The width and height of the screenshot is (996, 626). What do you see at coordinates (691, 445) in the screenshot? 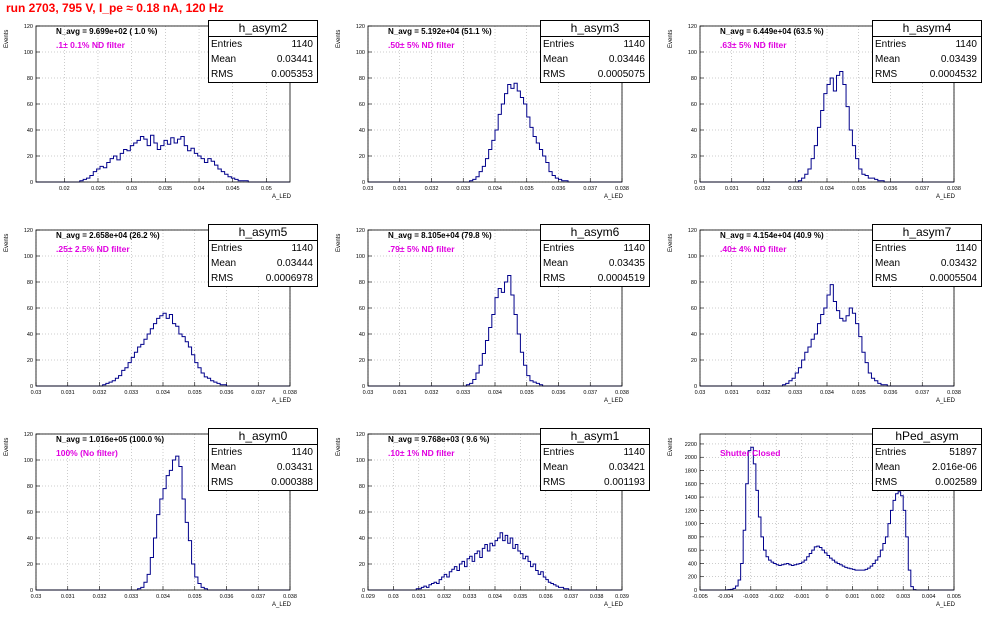
I see `y-tick-label: 2200` at bounding box center [691, 445].